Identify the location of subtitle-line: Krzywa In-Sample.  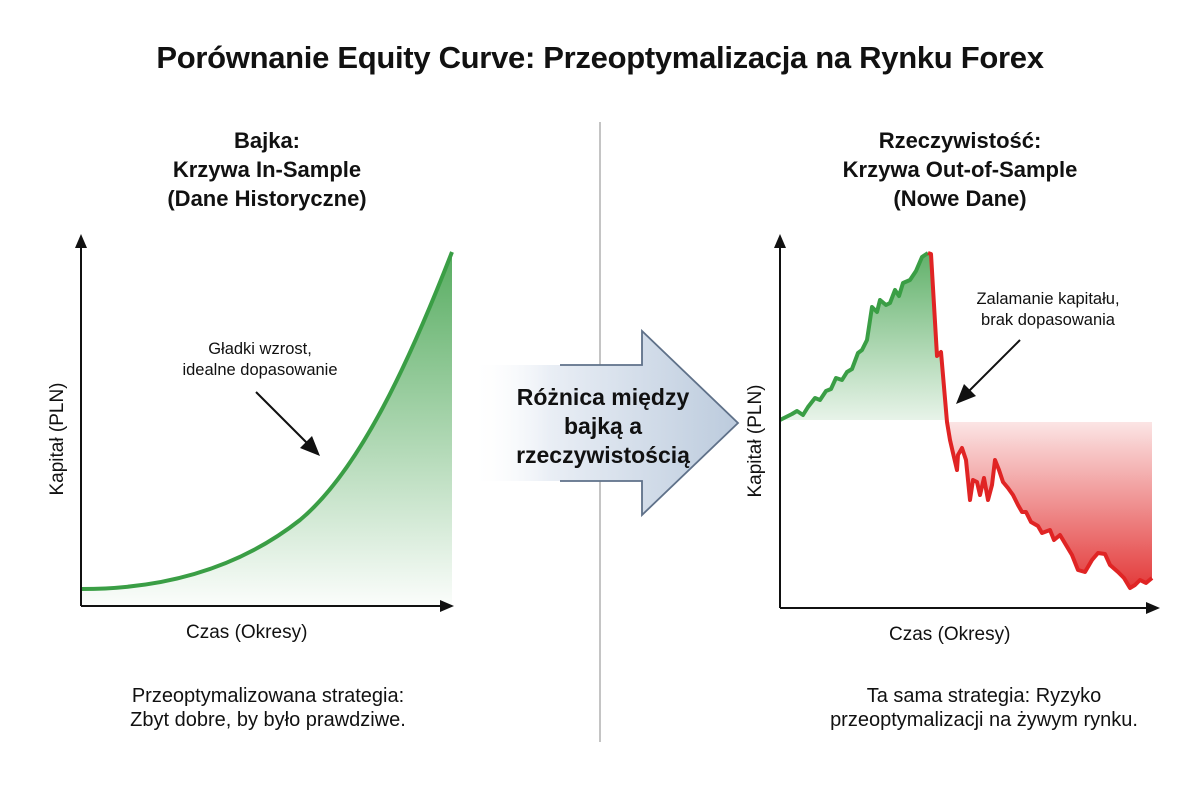
(267, 169).